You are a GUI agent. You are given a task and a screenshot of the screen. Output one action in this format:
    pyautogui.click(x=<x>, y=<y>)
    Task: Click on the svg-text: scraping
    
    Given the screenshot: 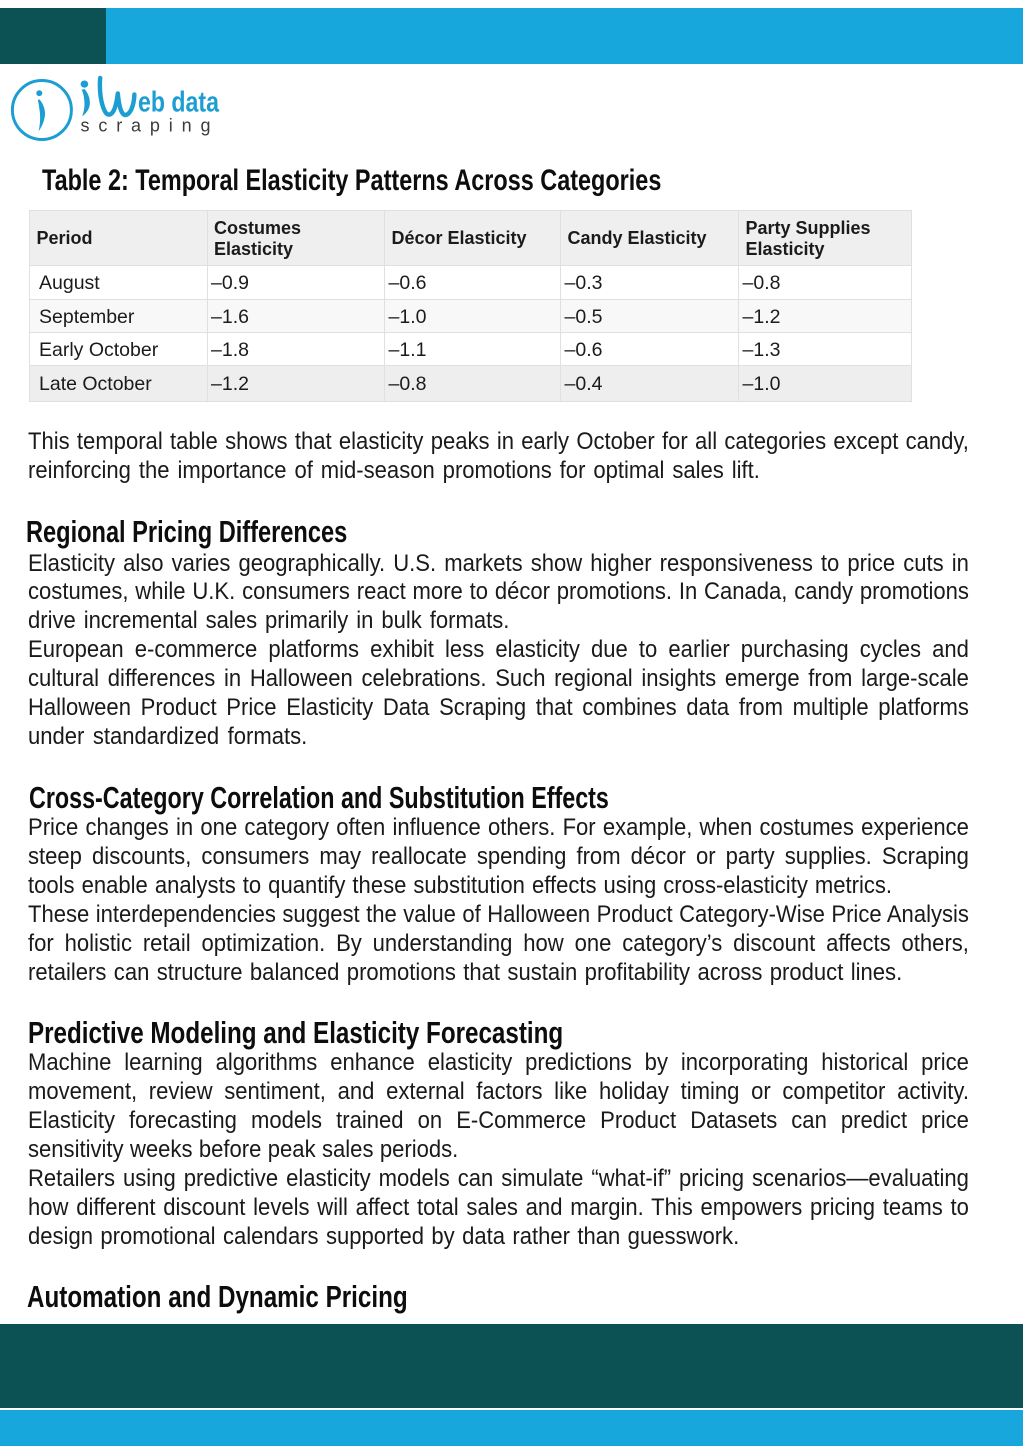 What is the action you would take?
    pyautogui.click(x=146, y=126)
    